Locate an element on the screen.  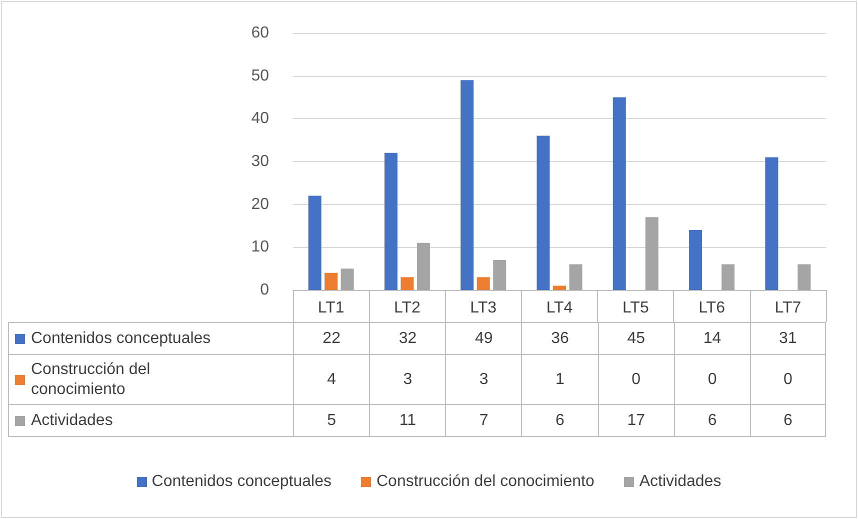
legend-label: Contenidos conceptuales is located at coordinates (121, 338).